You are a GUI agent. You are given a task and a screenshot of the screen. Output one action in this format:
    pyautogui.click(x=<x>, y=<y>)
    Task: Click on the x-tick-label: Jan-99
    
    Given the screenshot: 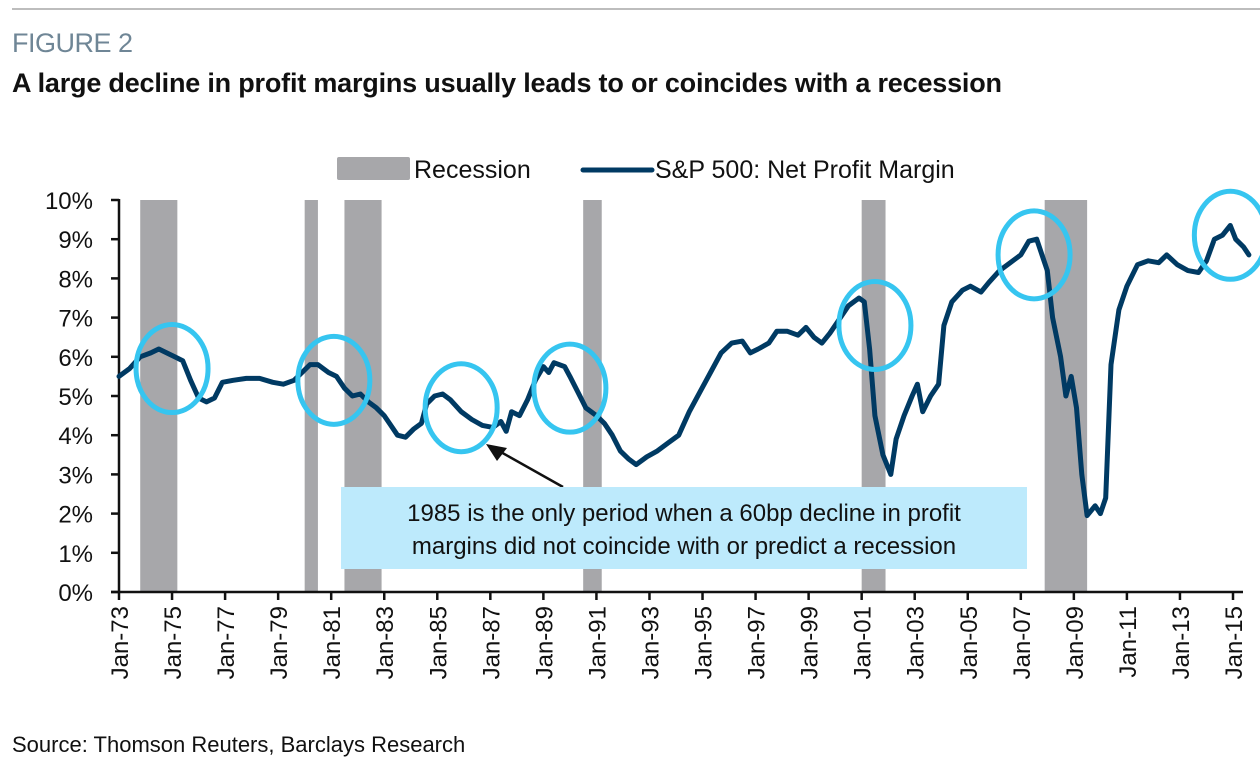 What is the action you would take?
    pyautogui.click(x=810, y=642)
    